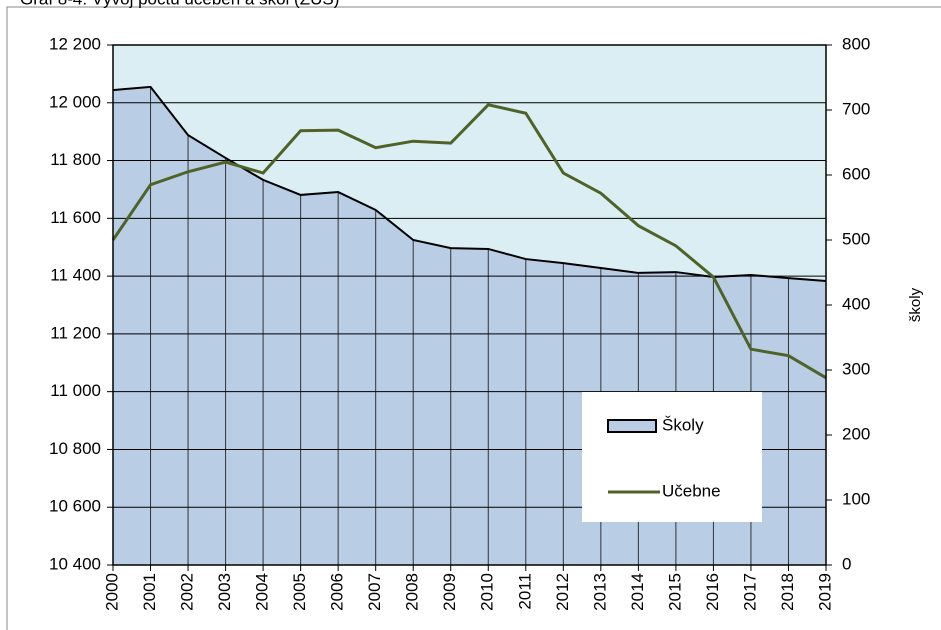 The width and height of the screenshot is (941, 630). Describe the element at coordinates (224, 592) in the screenshot. I see `x-tick-label: 2003` at that location.